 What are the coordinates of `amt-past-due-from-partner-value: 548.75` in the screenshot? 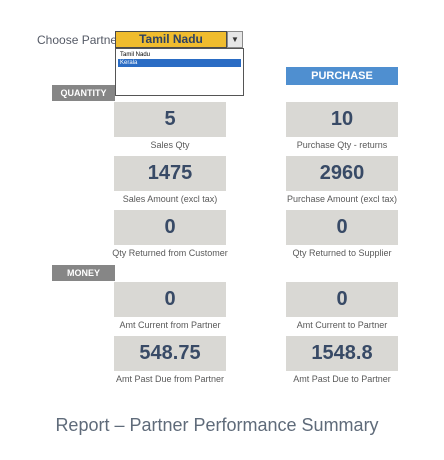 It's located at (170, 353).